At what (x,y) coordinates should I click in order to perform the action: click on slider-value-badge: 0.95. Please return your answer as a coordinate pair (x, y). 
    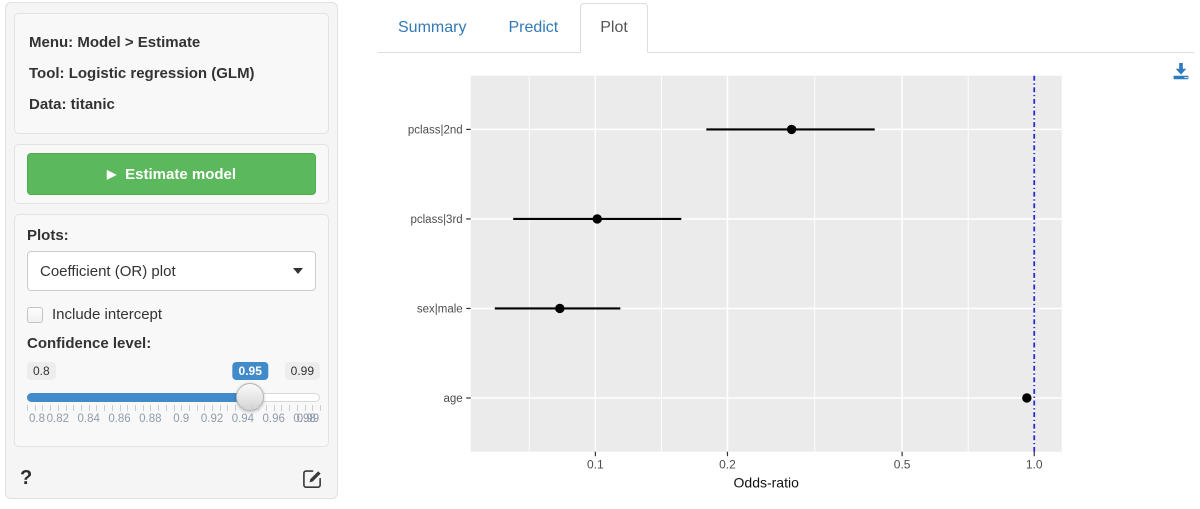
    Looking at the image, I should click on (250, 371).